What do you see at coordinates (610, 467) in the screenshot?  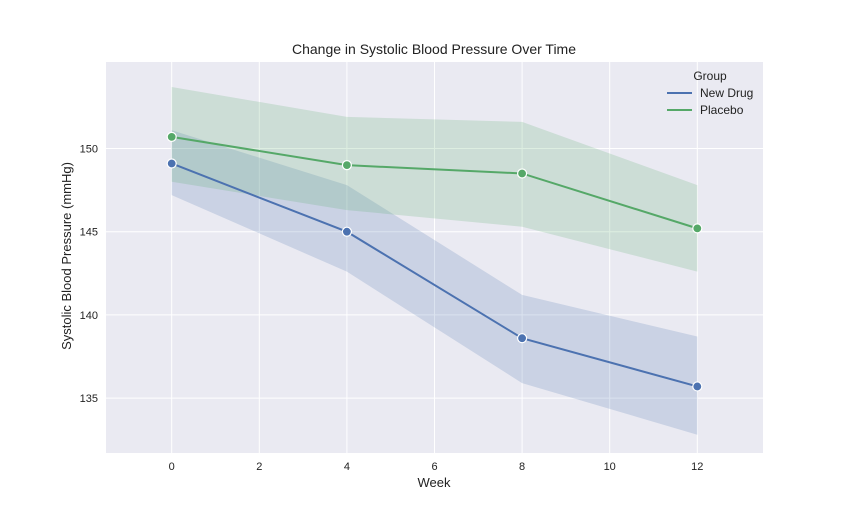 I see `x-tick-label: 10` at bounding box center [610, 467].